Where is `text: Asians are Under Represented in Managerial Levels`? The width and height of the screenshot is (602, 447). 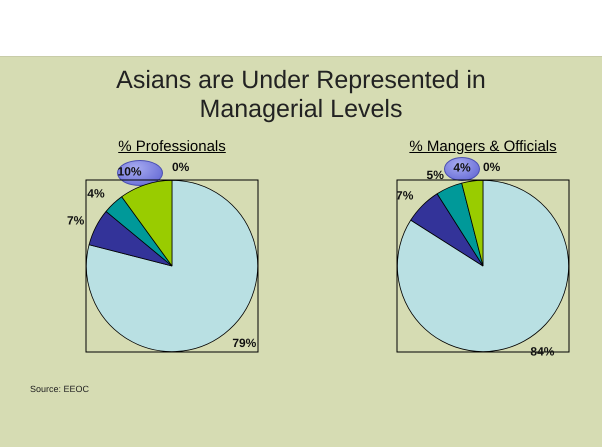
text: Asians are Under Represented in Managerial Levels is located at coordinates (301, 95).